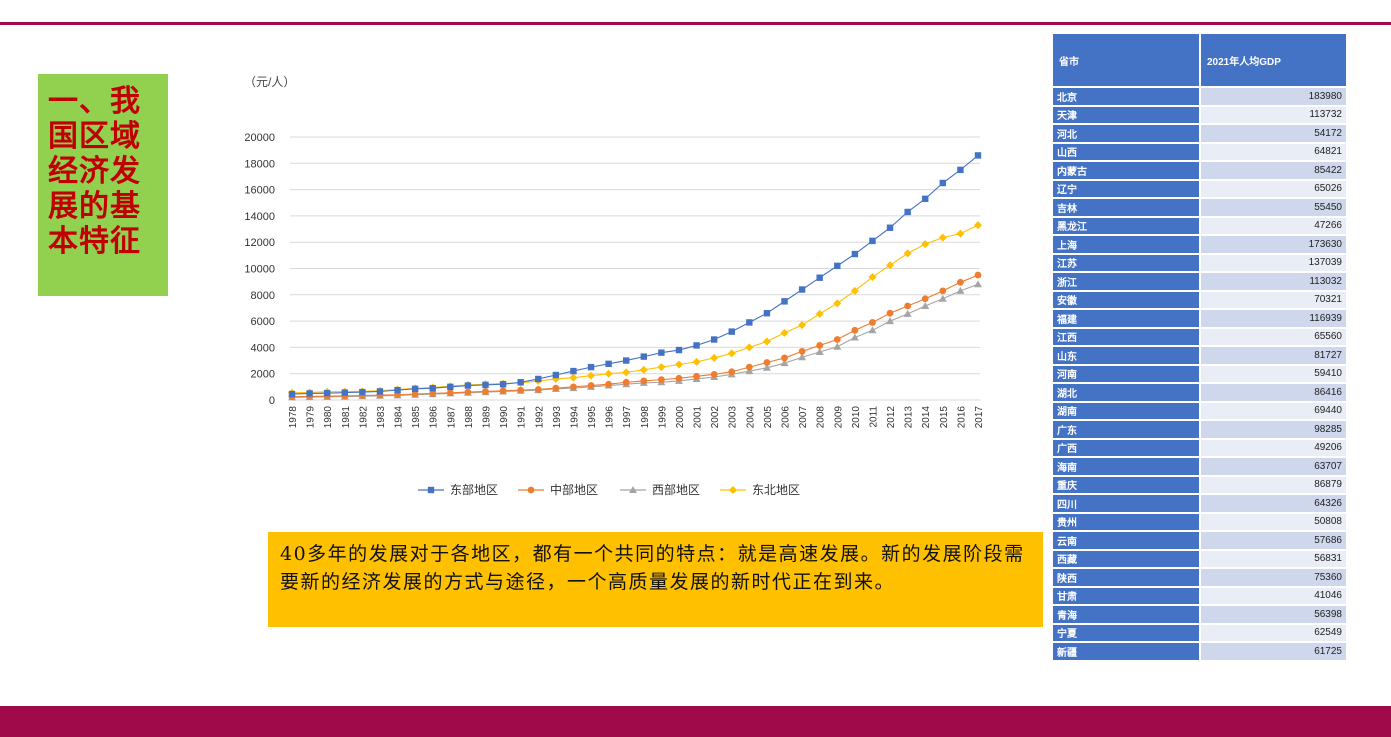 This screenshot has height=737, width=1391. What do you see at coordinates (1127, 206) in the screenshot?
I see `province-cell: 吉林` at bounding box center [1127, 206].